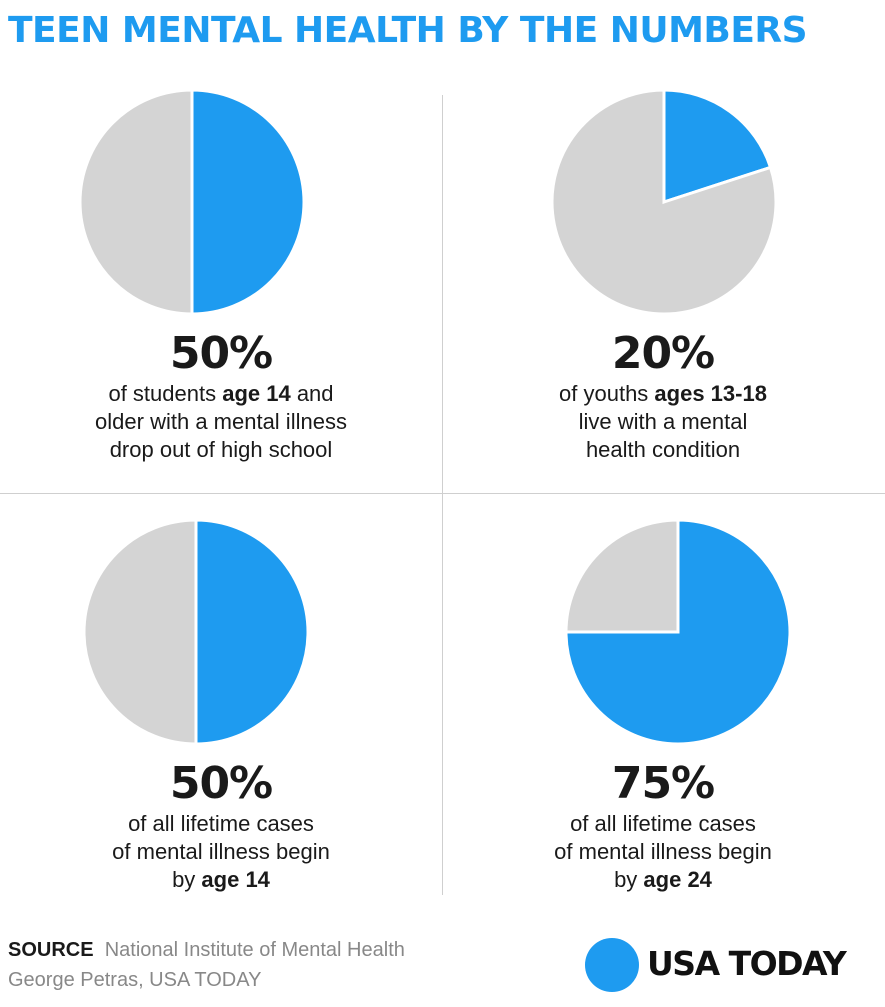 Image resolution: width=885 pixels, height=1007 pixels. Describe the element at coordinates (747, 963) in the screenshot. I see `logo-text: USA TODAY` at that location.